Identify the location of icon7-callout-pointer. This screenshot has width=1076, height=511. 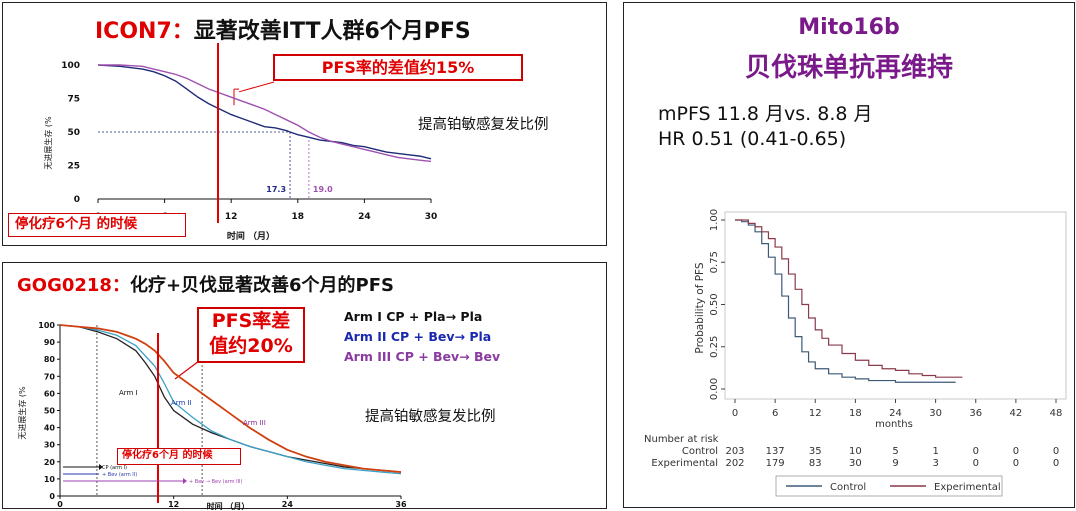
(256, 87).